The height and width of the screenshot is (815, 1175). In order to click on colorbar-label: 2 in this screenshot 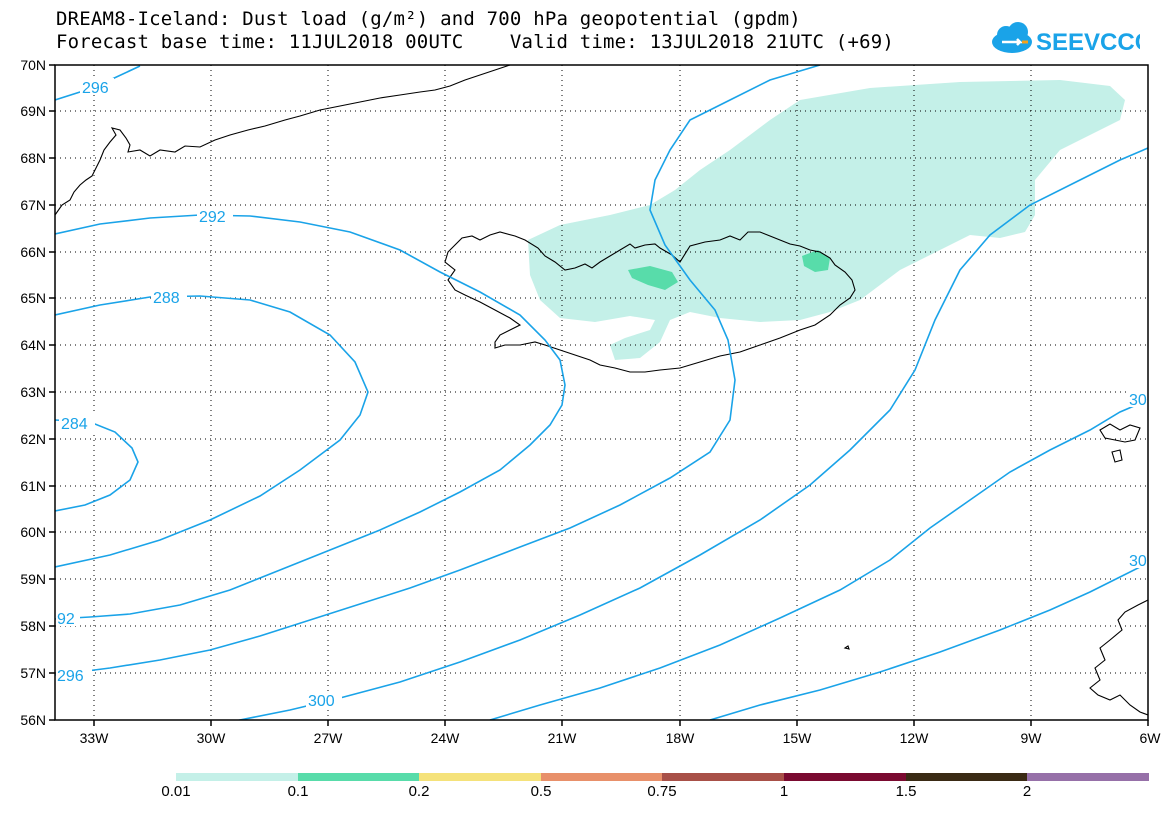, I will do `click(1027, 791)`.